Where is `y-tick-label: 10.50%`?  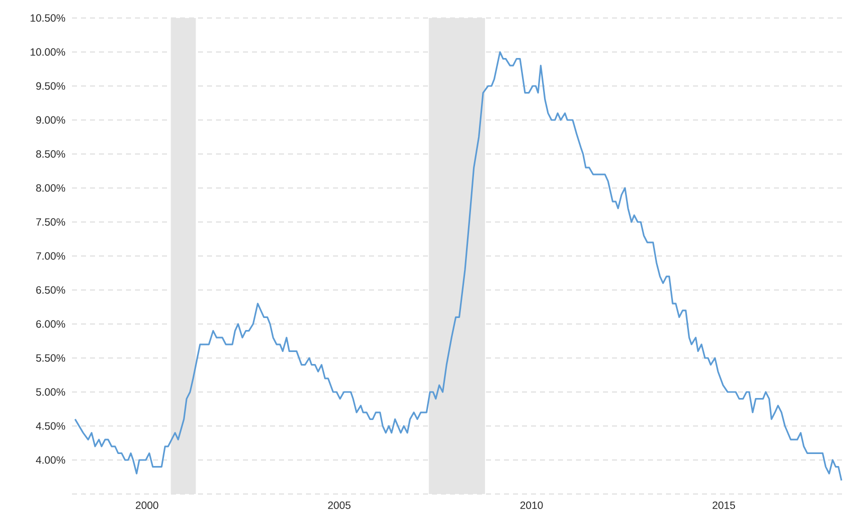
y-tick-label: 10.50% is located at coordinates (48, 18).